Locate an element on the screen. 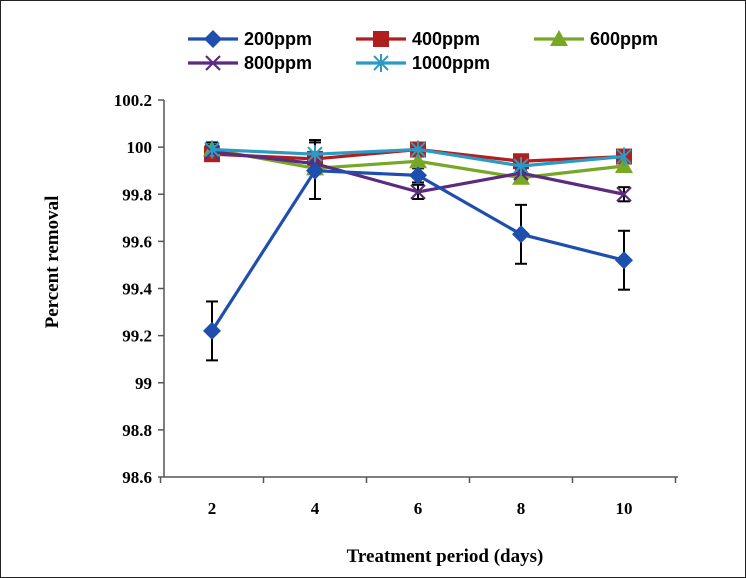 This screenshot has width=746, height=578. x-tick-label: 2 is located at coordinates (212, 508).